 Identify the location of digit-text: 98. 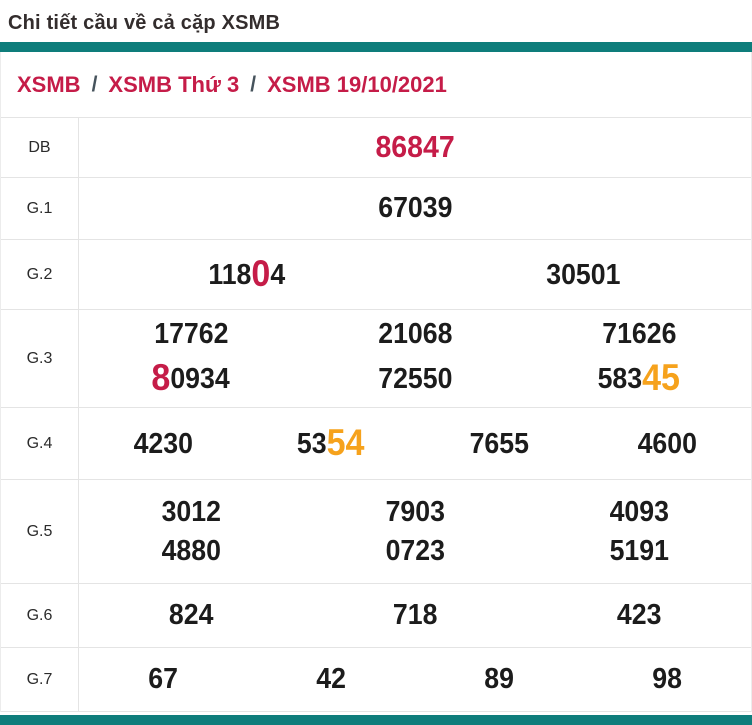
(667, 679).